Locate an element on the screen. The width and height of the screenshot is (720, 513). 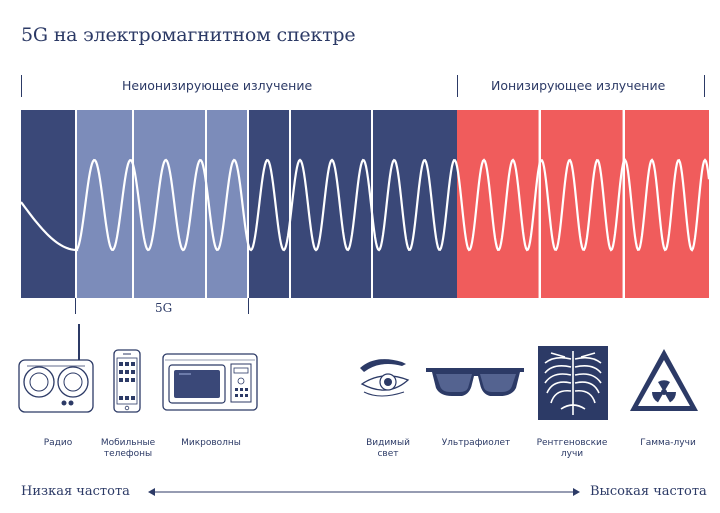
caption-xray: Рентгеновские лучи is located at coordinates (572, 448).